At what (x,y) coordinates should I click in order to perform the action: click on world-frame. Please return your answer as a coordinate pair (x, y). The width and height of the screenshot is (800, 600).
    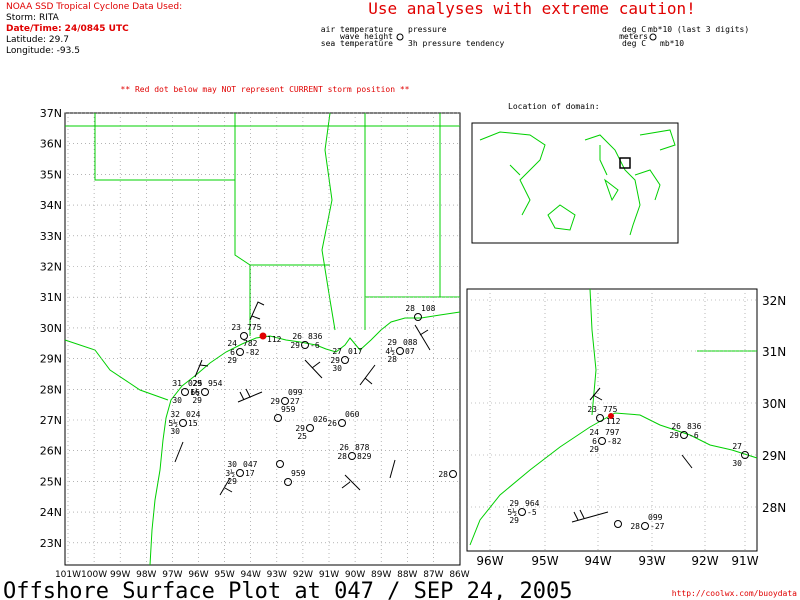
    Looking at the image, I should click on (575, 183).